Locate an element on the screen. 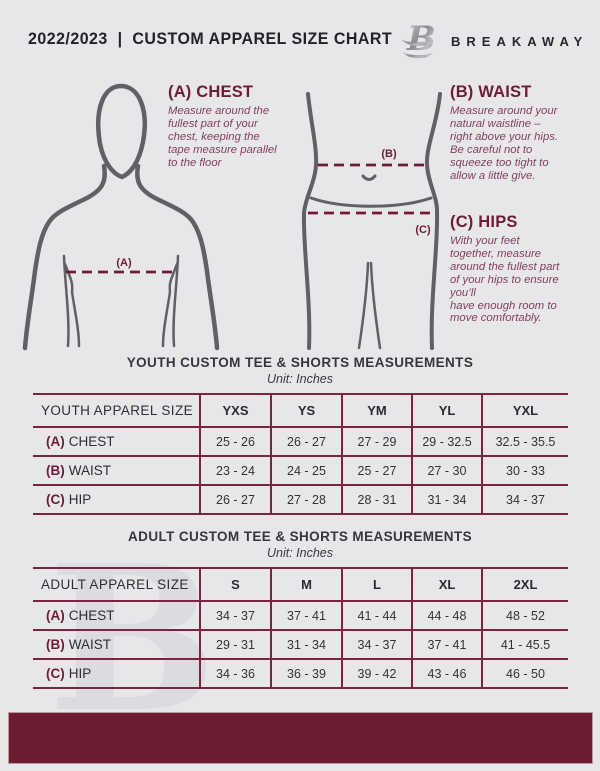 The image size is (600, 771). table-cell: 27 - 30 is located at coordinates (446, 470).